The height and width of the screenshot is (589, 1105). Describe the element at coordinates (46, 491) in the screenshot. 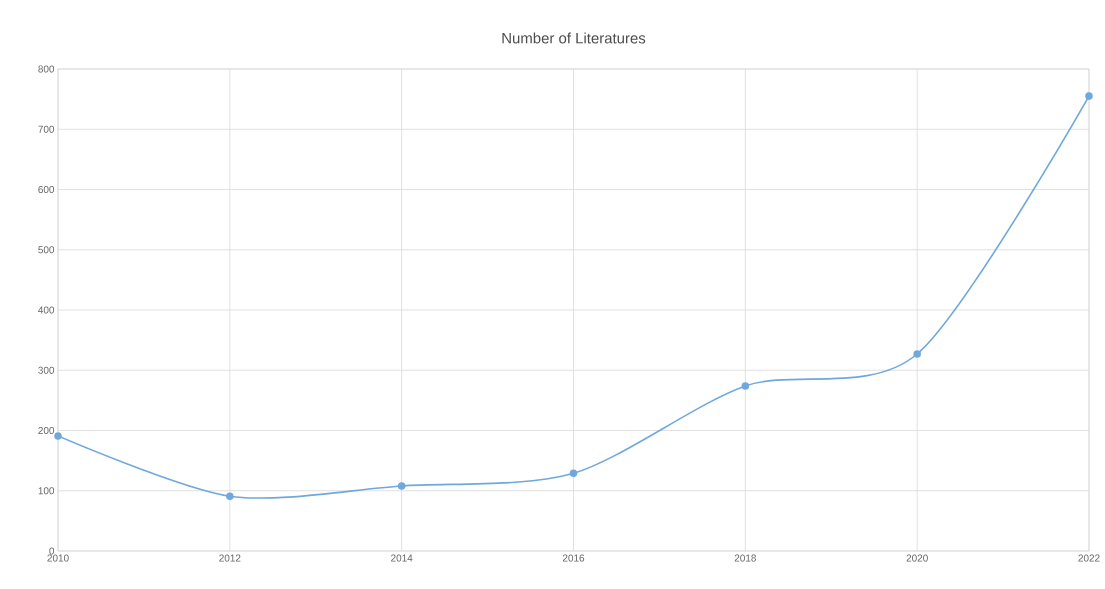

I see `y-tick-label: 100` at that location.